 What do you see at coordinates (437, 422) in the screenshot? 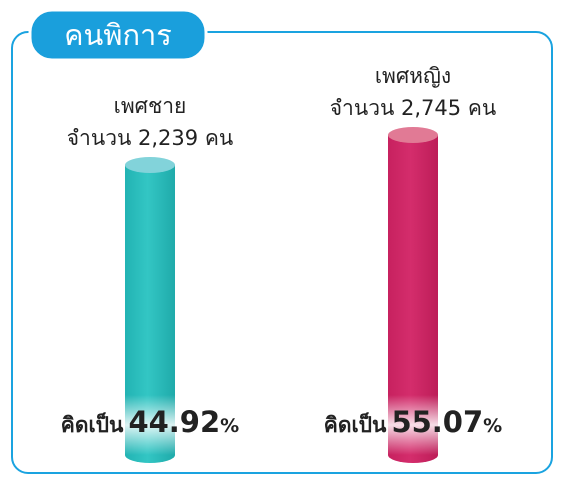
I see `percent-value: 55.07` at bounding box center [437, 422].